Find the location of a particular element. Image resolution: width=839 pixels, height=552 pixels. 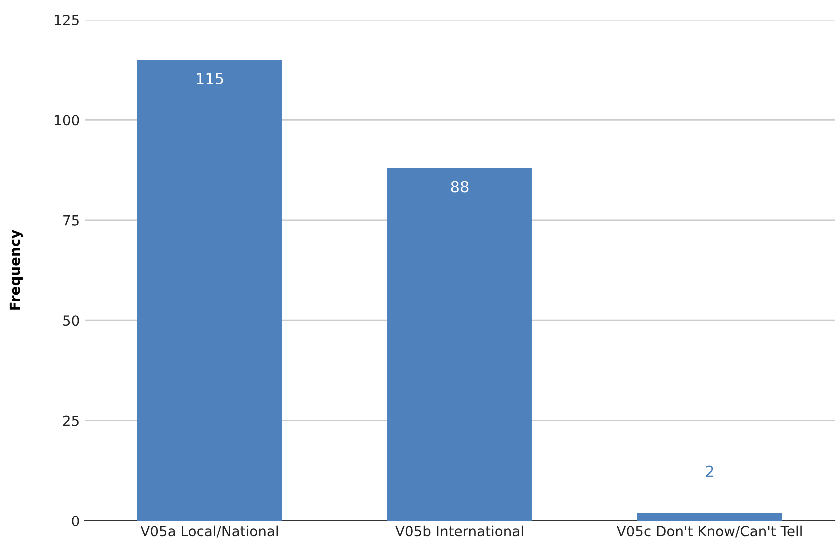

y-tick-label: 75 is located at coordinates (71, 221).